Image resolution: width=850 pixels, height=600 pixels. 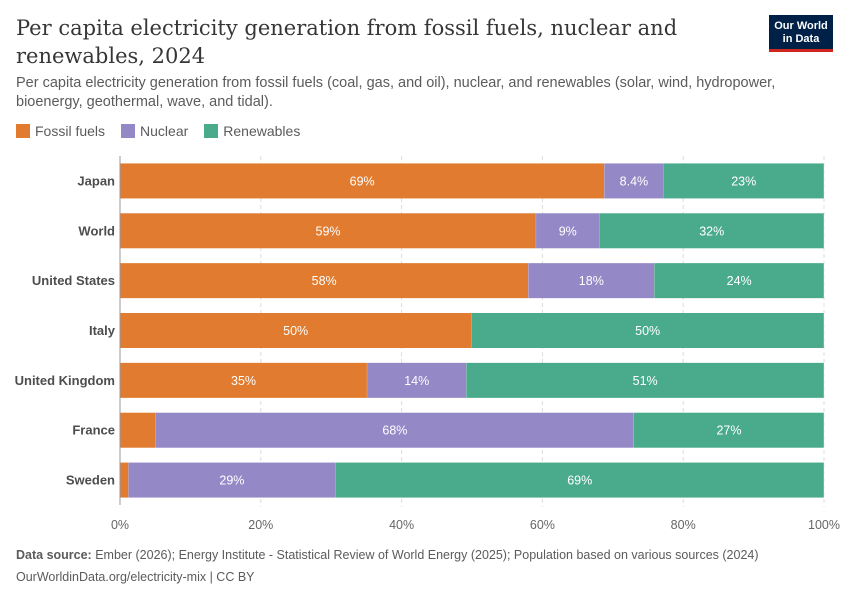 I want to click on category-label: United States, so click(x=73, y=280).